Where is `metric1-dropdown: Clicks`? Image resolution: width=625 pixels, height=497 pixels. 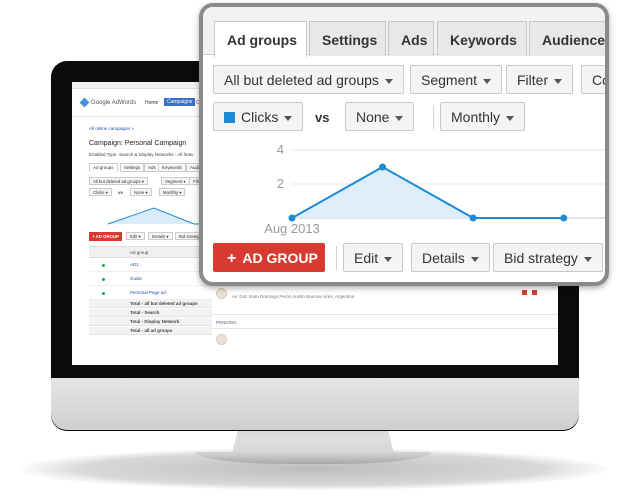 metric1-dropdown: Clicks is located at coordinates (258, 116).